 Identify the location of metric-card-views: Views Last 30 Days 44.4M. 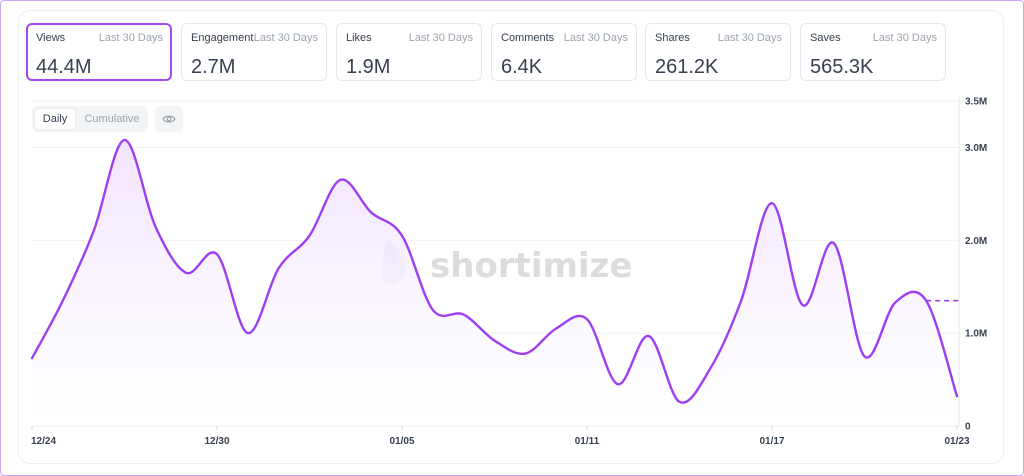
(99, 52).